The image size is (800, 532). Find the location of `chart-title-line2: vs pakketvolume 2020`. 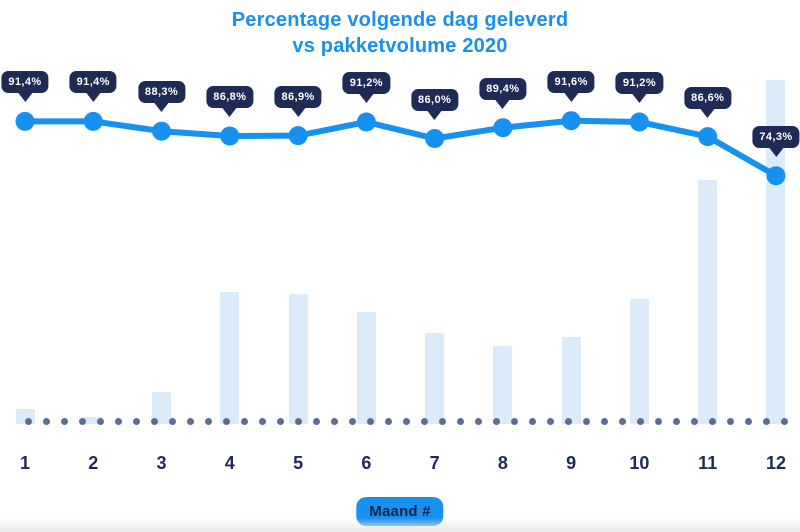

chart-title-line2: vs pakketvolume 2020 is located at coordinates (400, 46).